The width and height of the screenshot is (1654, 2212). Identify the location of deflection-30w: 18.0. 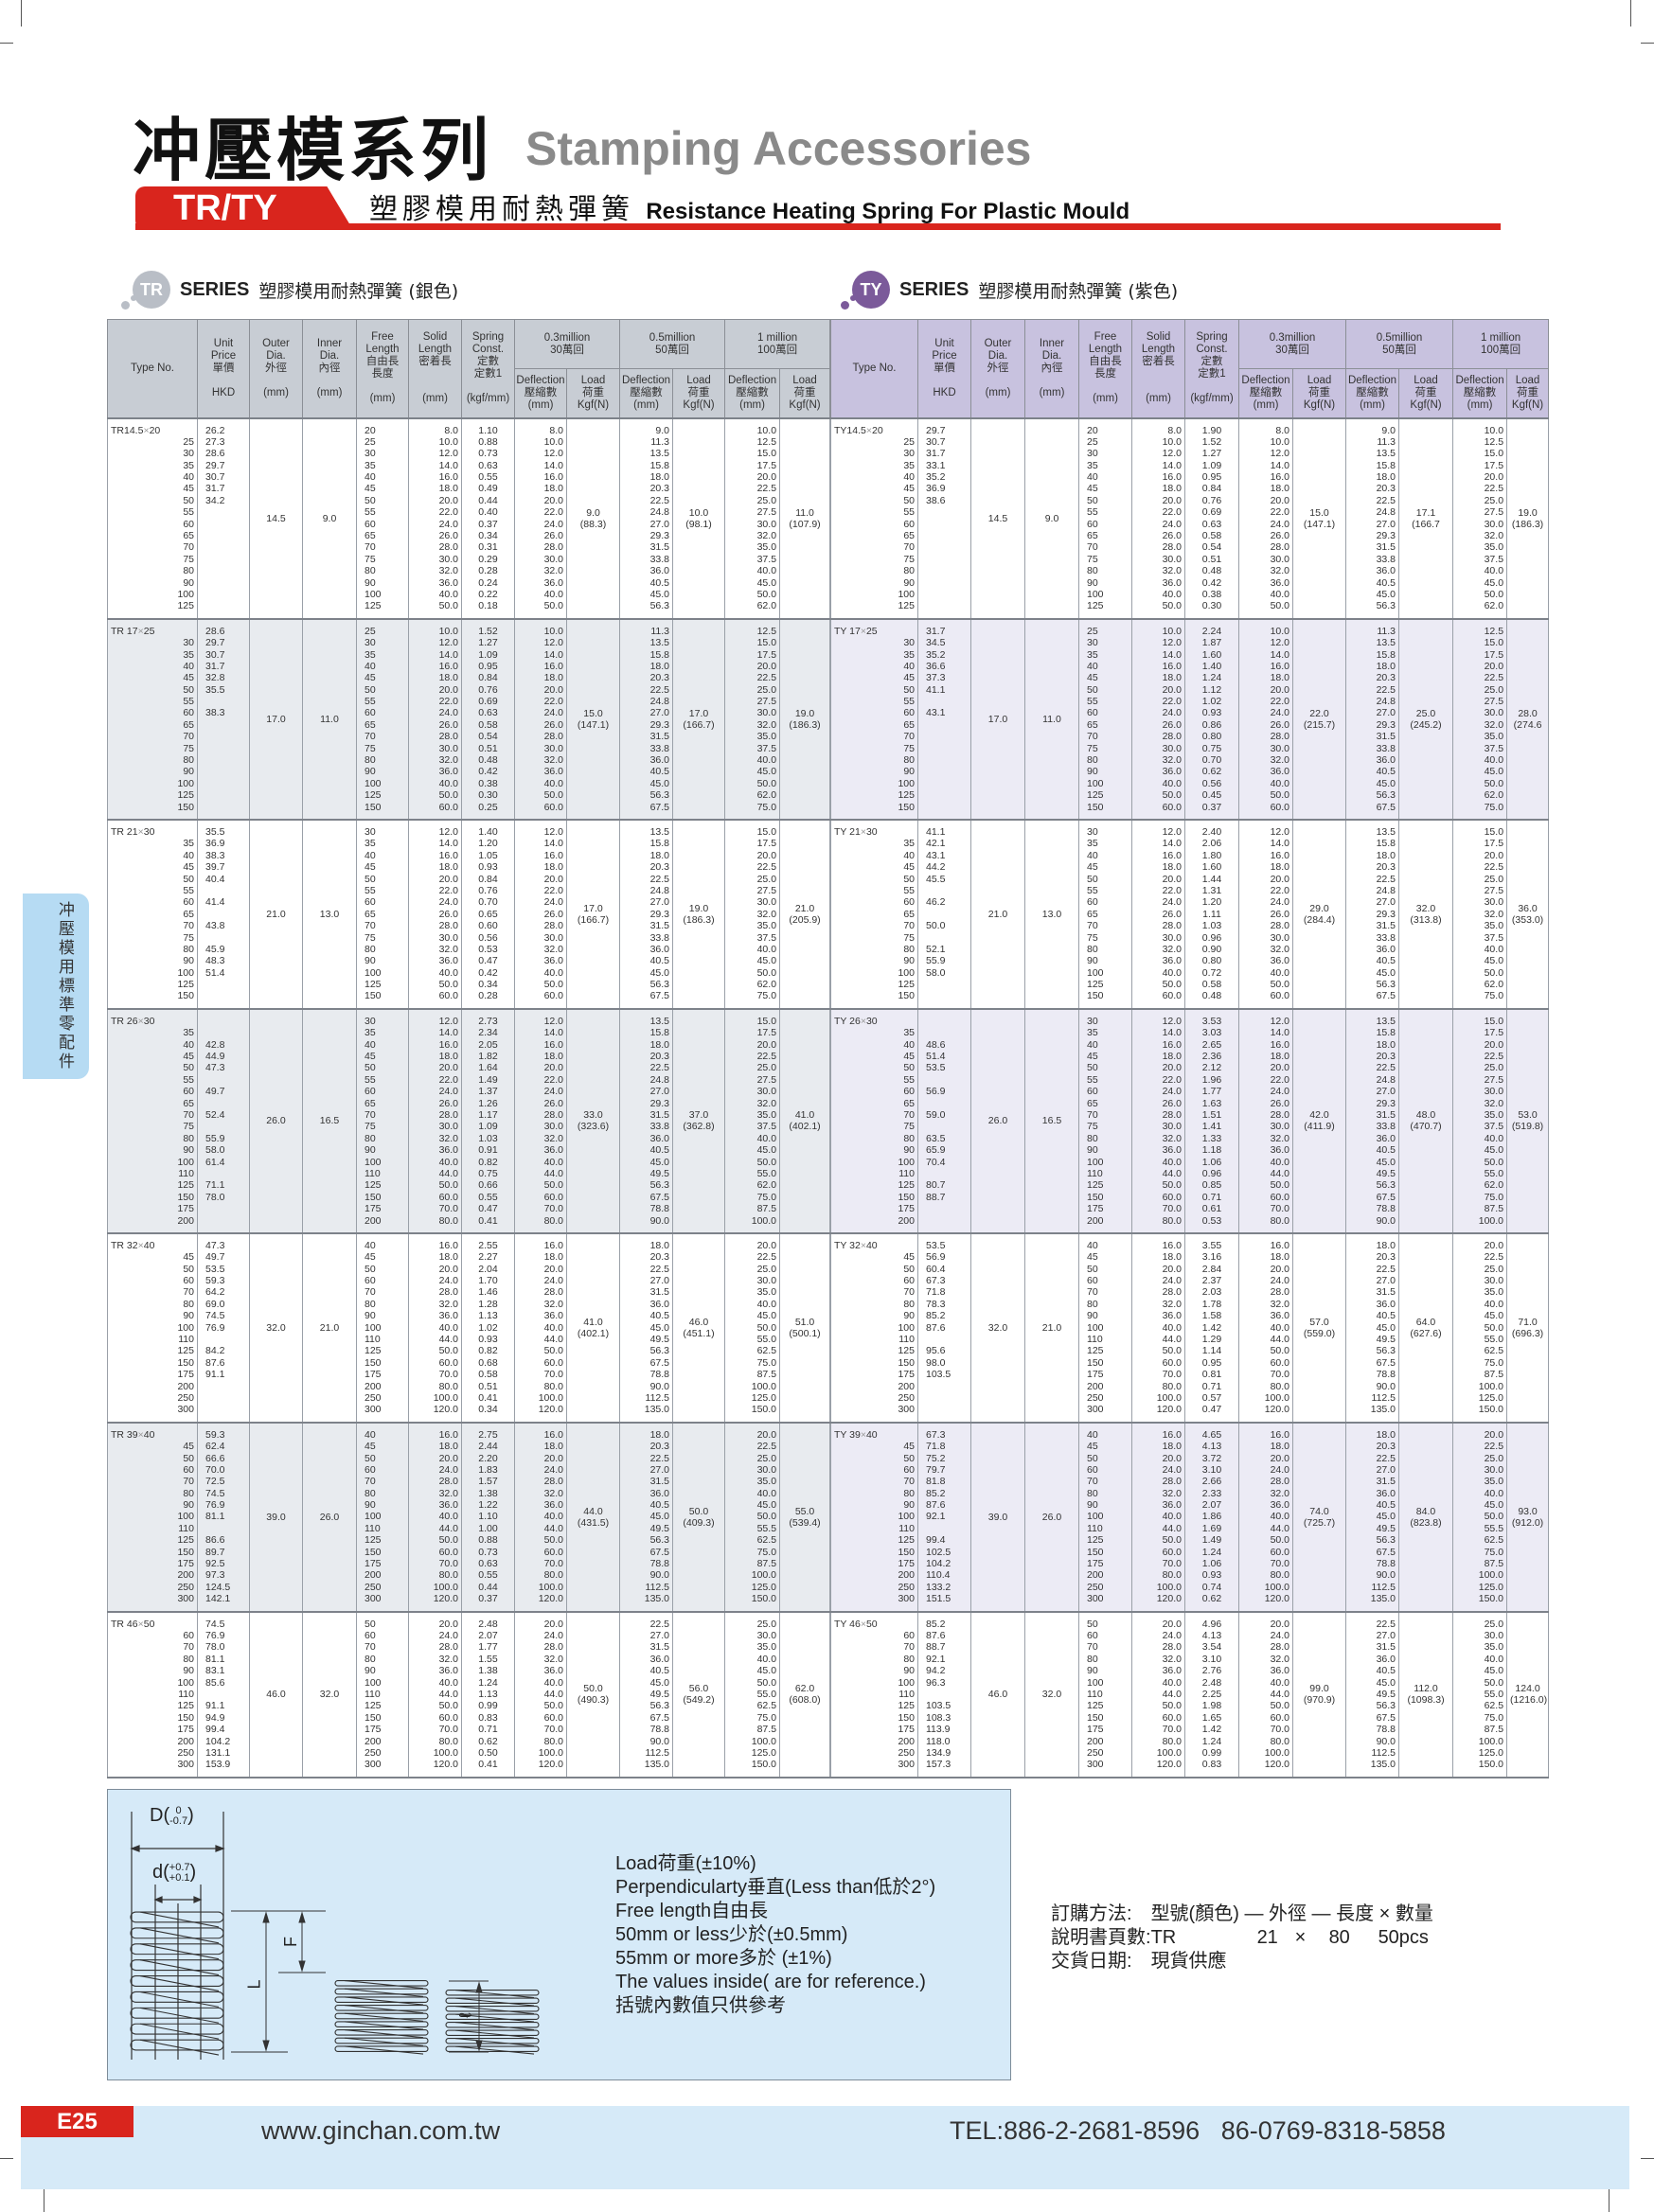
(553, 1258).